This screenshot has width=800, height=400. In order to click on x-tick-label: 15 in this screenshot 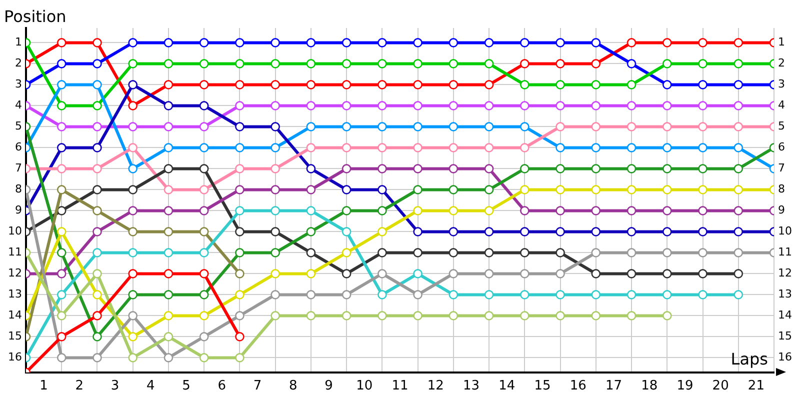, I will do `click(542, 386)`.